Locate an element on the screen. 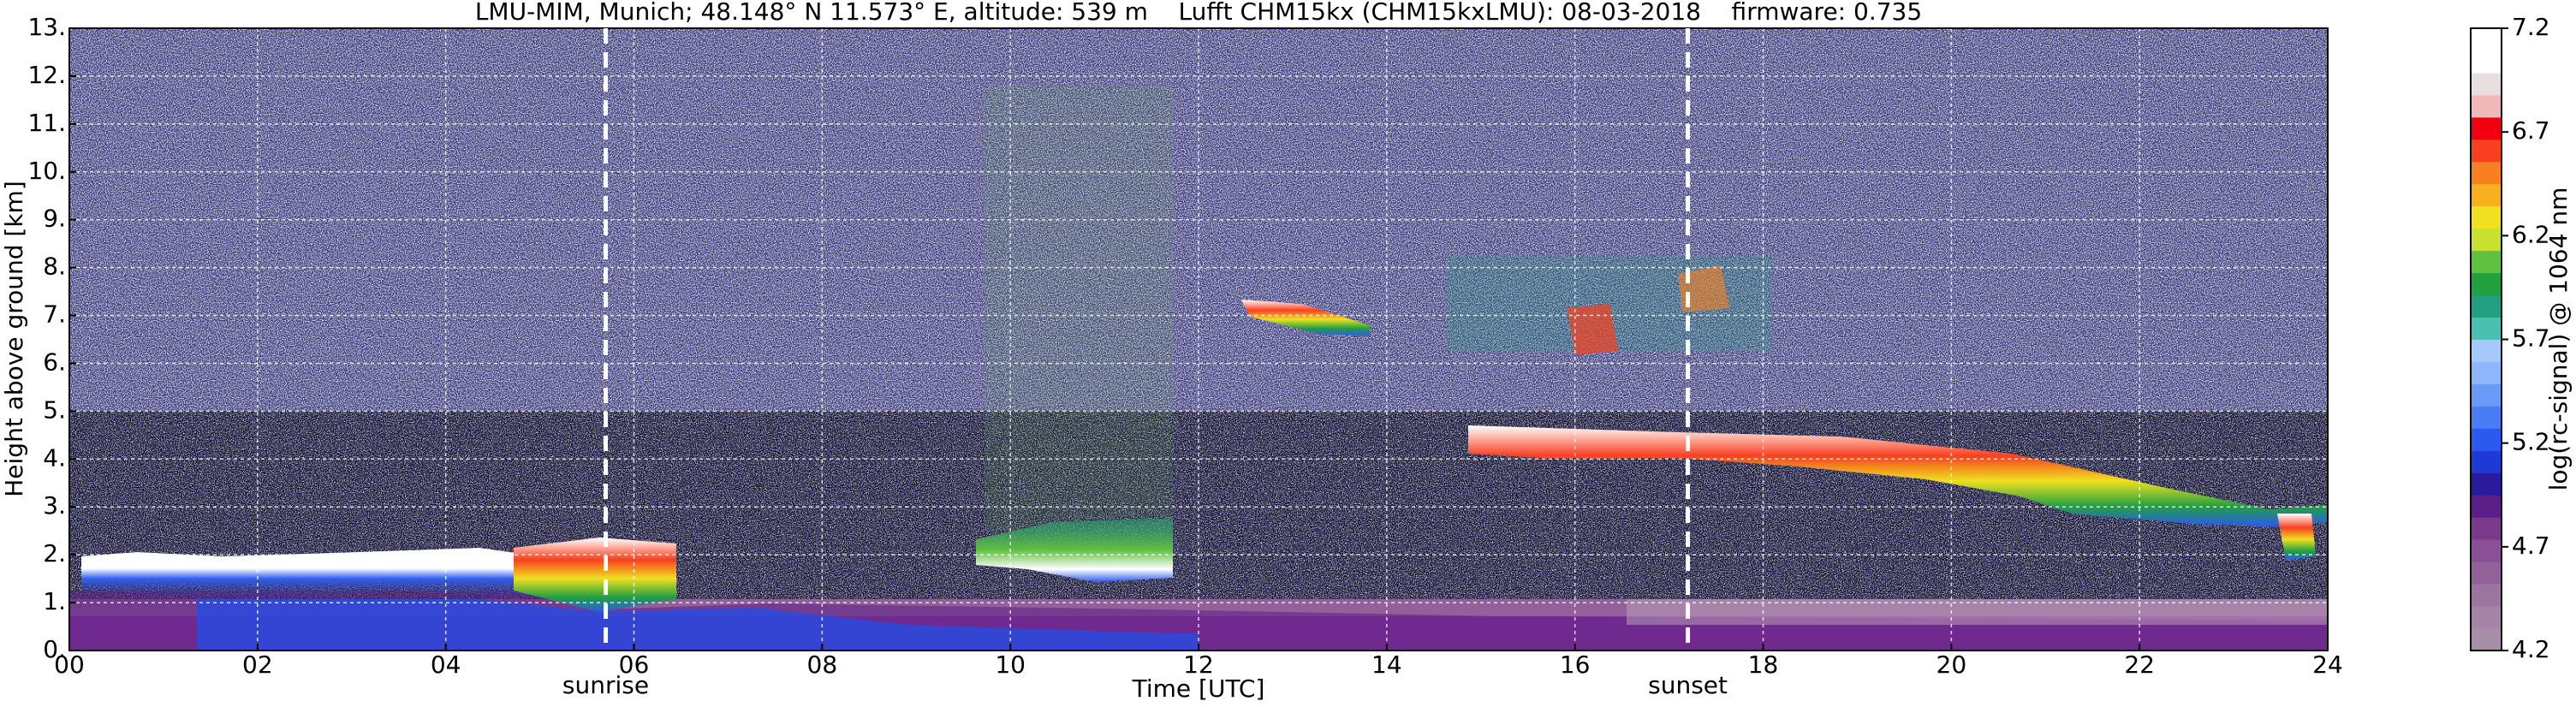  colorbar-tick-label: 4.2 is located at coordinates (2531, 649).